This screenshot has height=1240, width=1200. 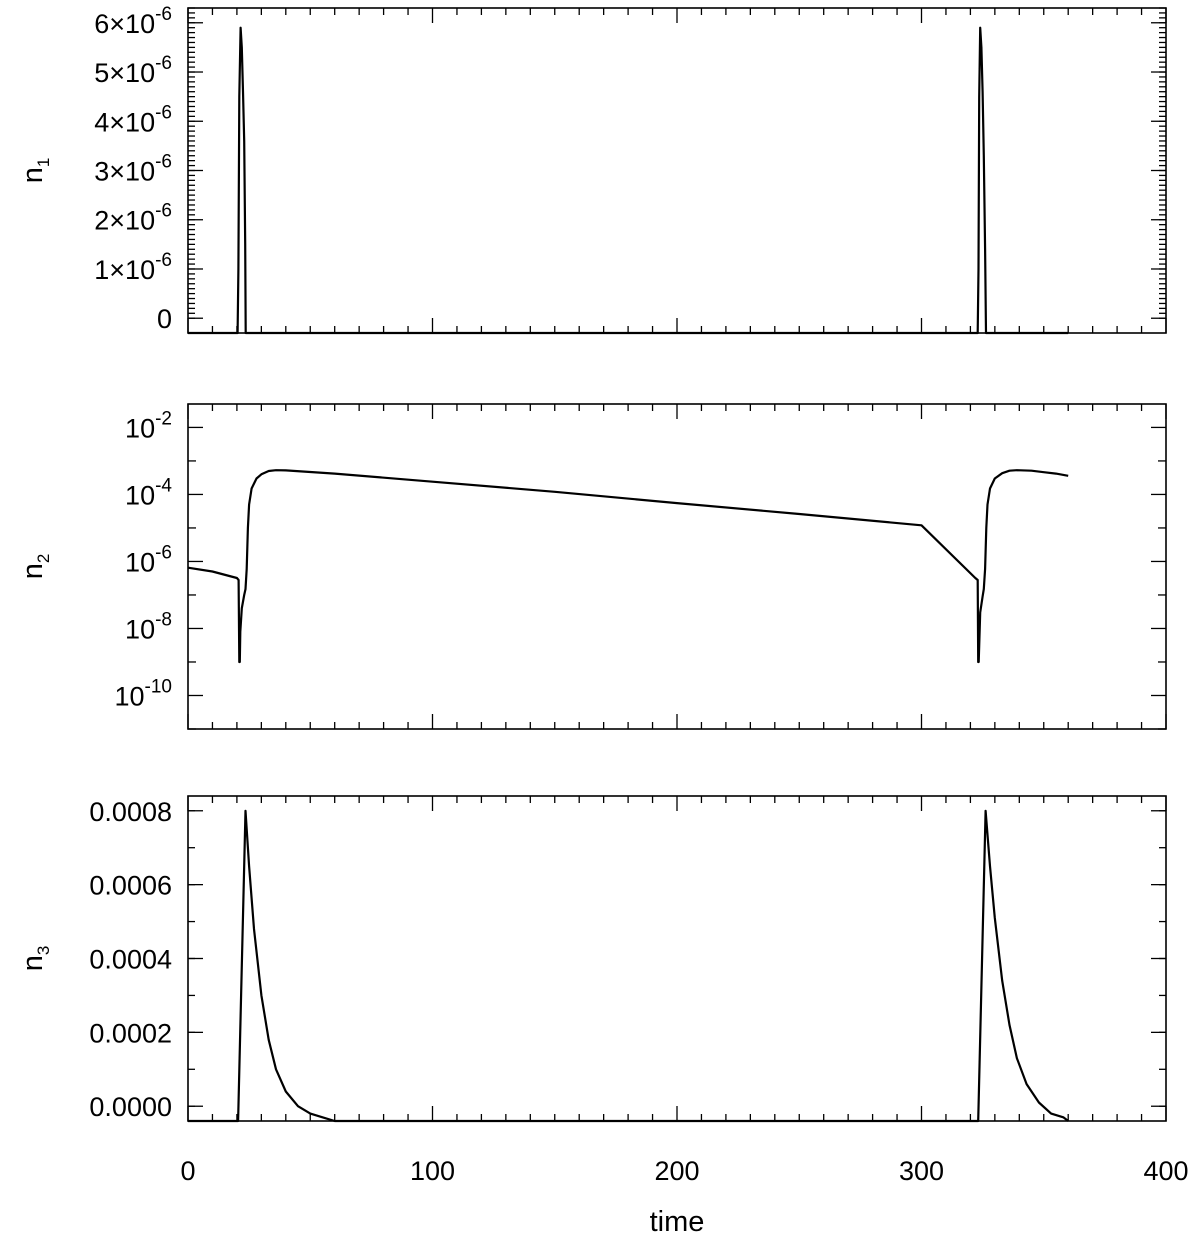 I want to click on series-line, so click(x=628, y=566).